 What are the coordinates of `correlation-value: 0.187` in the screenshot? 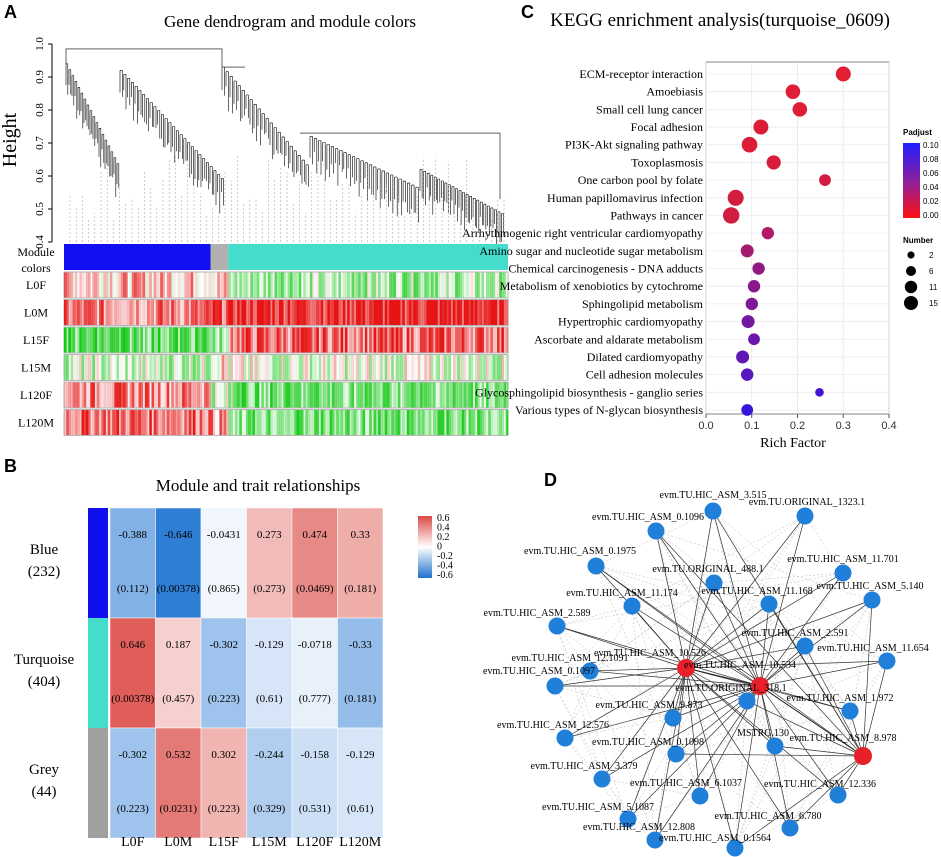 It's located at (178, 645).